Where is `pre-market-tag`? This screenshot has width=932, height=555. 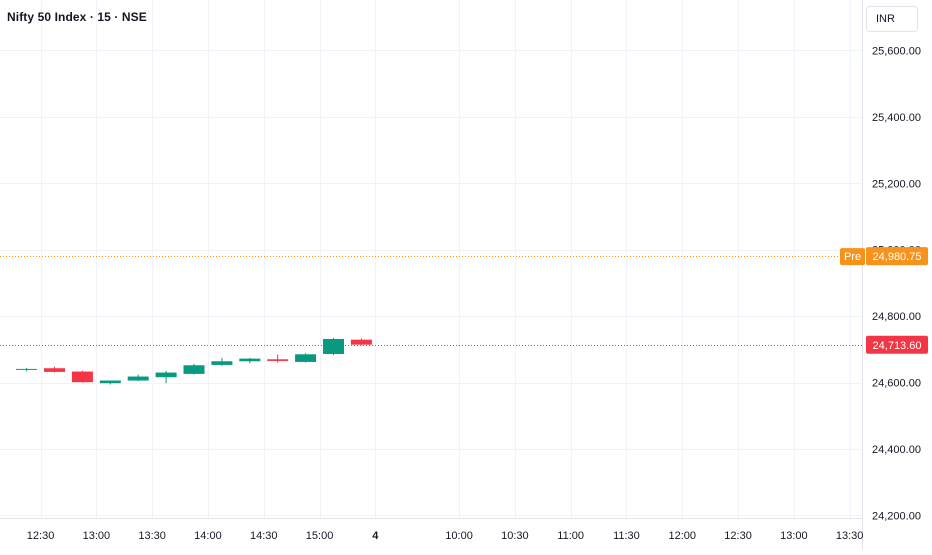 pre-market-tag is located at coordinates (852, 257).